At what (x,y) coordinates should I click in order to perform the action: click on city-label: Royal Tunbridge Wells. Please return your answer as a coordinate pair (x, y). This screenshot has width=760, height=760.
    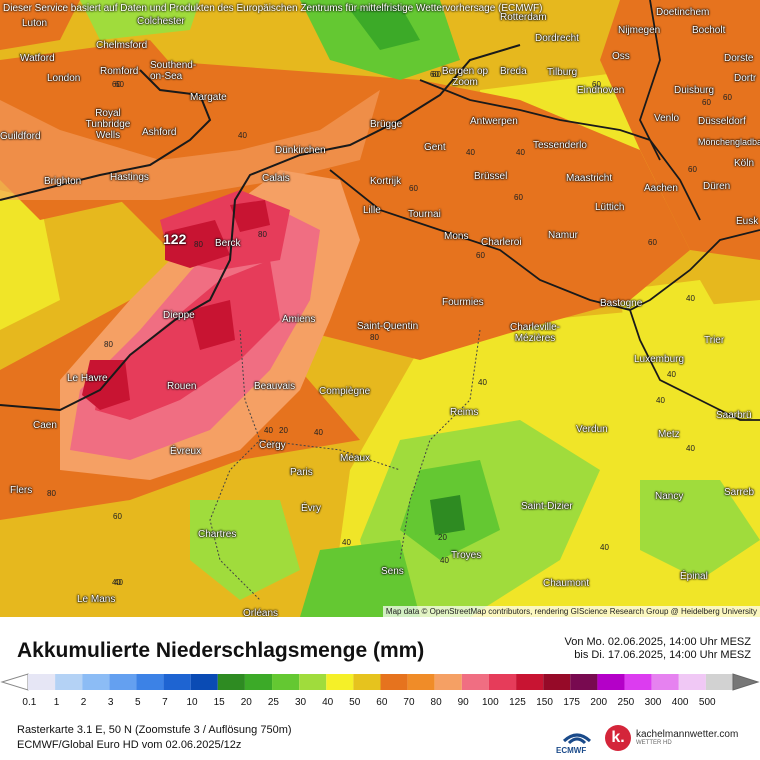
    Looking at the image, I should click on (108, 124).